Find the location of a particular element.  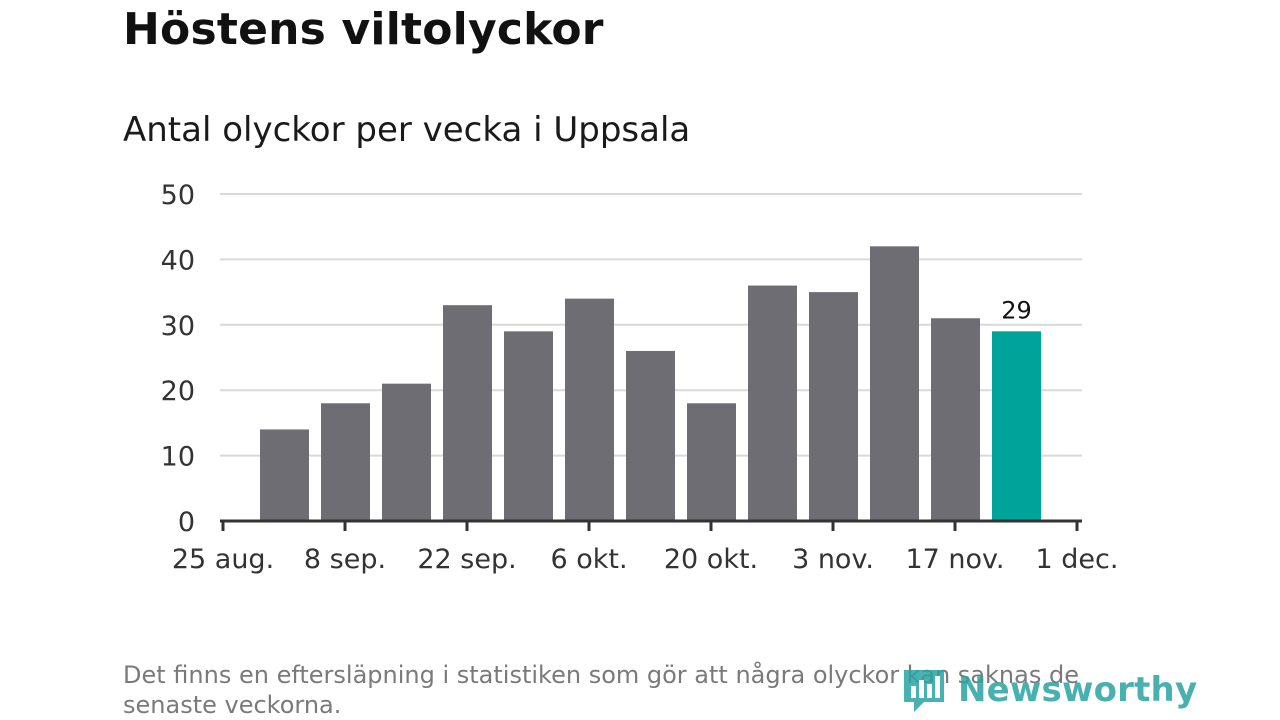

logo-wordmark: Newsworthy is located at coordinates (1078, 690).